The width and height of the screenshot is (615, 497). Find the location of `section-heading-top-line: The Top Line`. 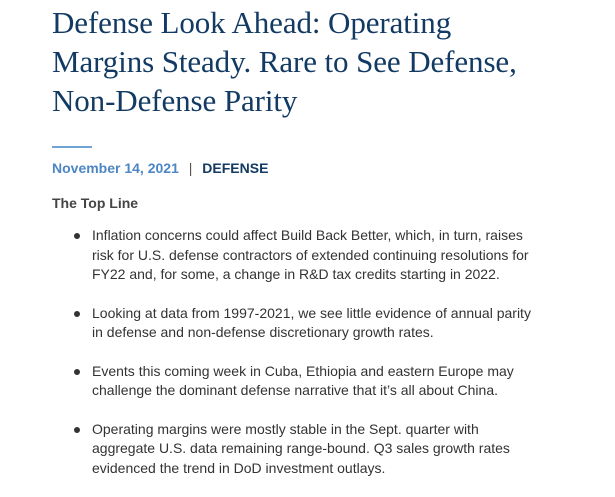

section-heading-top-line: The Top Line is located at coordinates (95, 203).